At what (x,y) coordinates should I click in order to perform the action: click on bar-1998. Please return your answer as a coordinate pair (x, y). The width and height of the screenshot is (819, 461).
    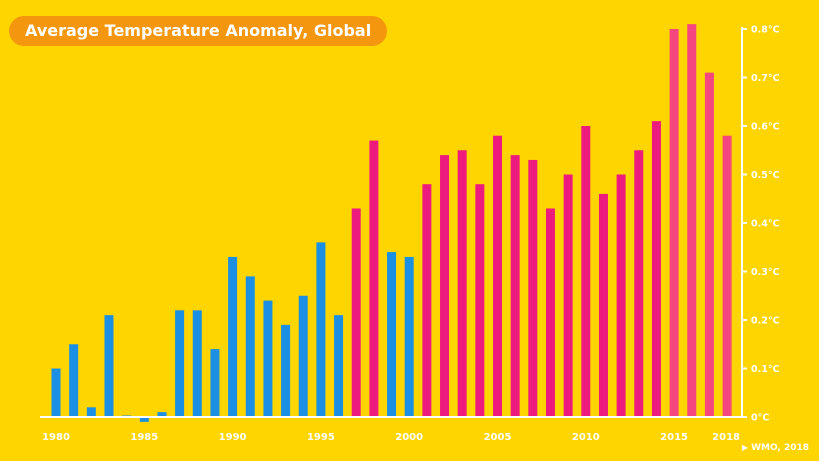
    Looking at the image, I should click on (374, 279).